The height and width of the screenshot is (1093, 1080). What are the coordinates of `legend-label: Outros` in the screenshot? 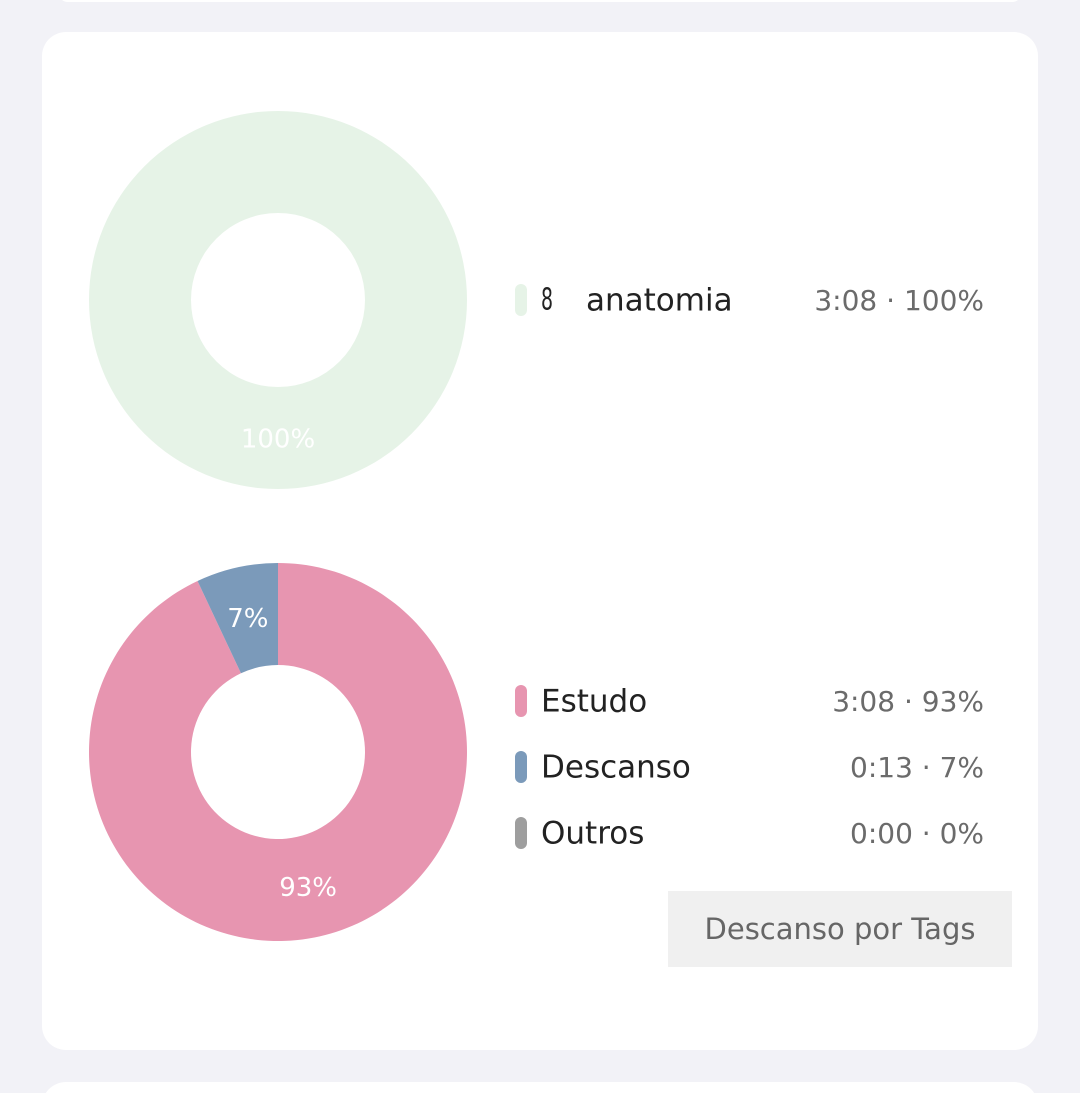 It's located at (592, 834).